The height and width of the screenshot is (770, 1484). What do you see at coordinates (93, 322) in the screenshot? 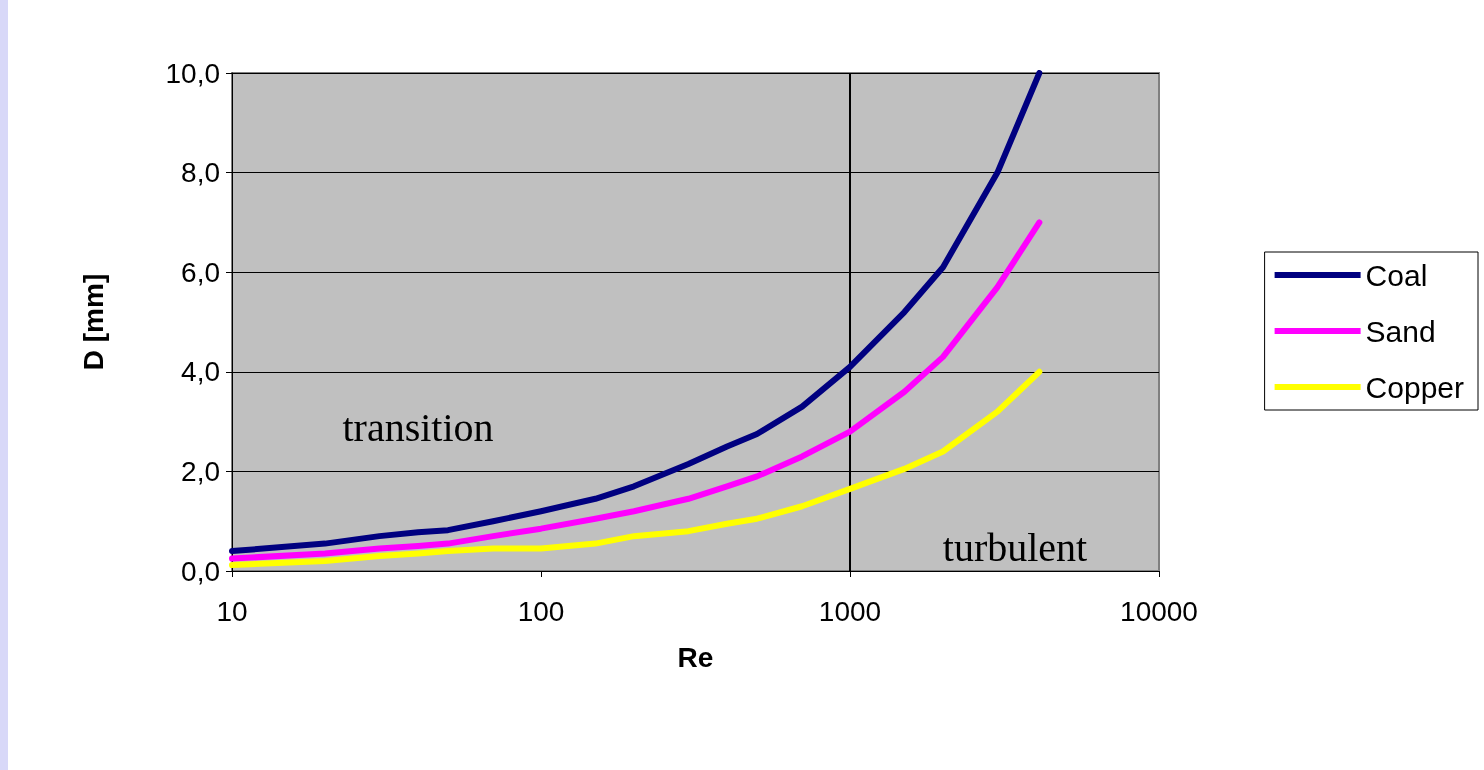
I see `y-axis-title: D [mm]` at bounding box center [93, 322].